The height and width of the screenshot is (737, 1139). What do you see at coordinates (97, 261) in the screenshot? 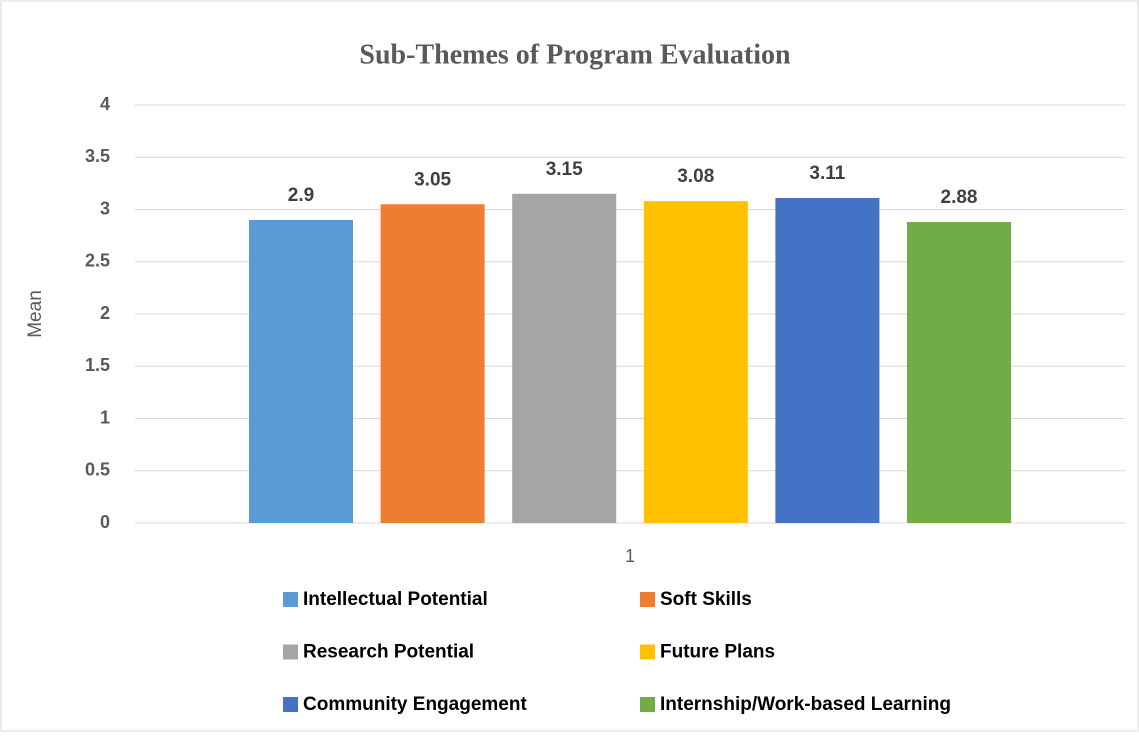
I see `y-tick-label: 2.5` at bounding box center [97, 261].